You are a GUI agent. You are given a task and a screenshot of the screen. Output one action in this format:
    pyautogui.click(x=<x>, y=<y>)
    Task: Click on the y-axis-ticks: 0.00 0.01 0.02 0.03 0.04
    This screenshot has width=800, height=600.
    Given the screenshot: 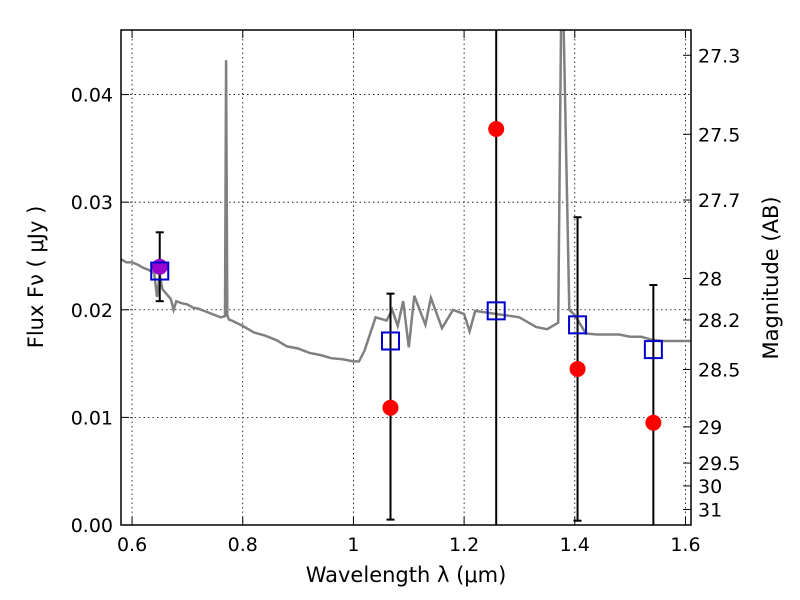 What is the action you would take?
    pyautogui.click(x=100, y=311)
    